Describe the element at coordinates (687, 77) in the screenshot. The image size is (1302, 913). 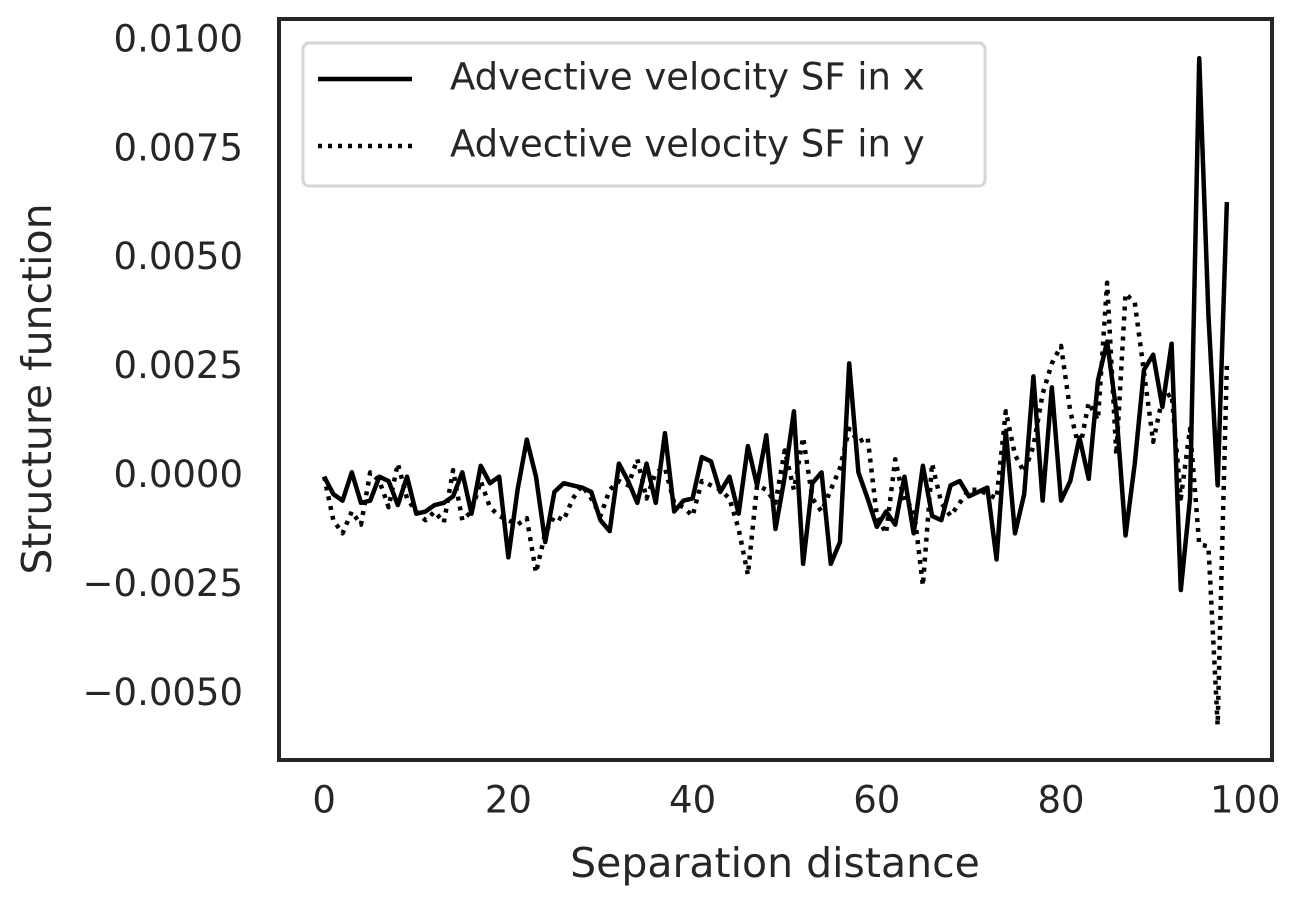
I see `legend-label: Advective velocity SF in x` at that location.